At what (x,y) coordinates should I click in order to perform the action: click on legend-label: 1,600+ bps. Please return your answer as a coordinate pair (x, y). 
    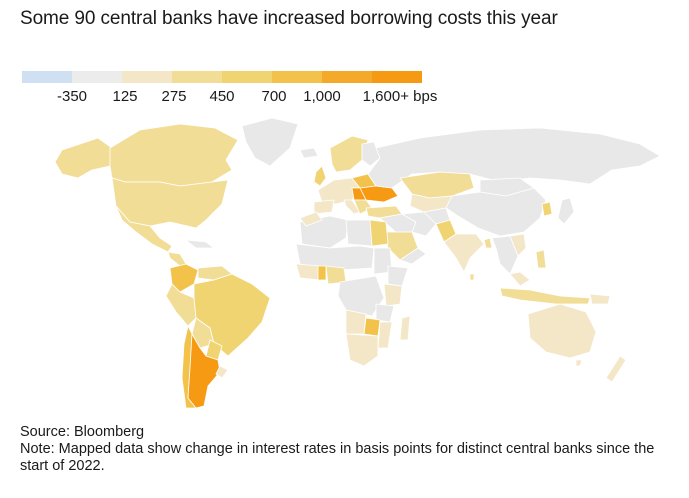
    Looking at the image, I should click on (400, 96).